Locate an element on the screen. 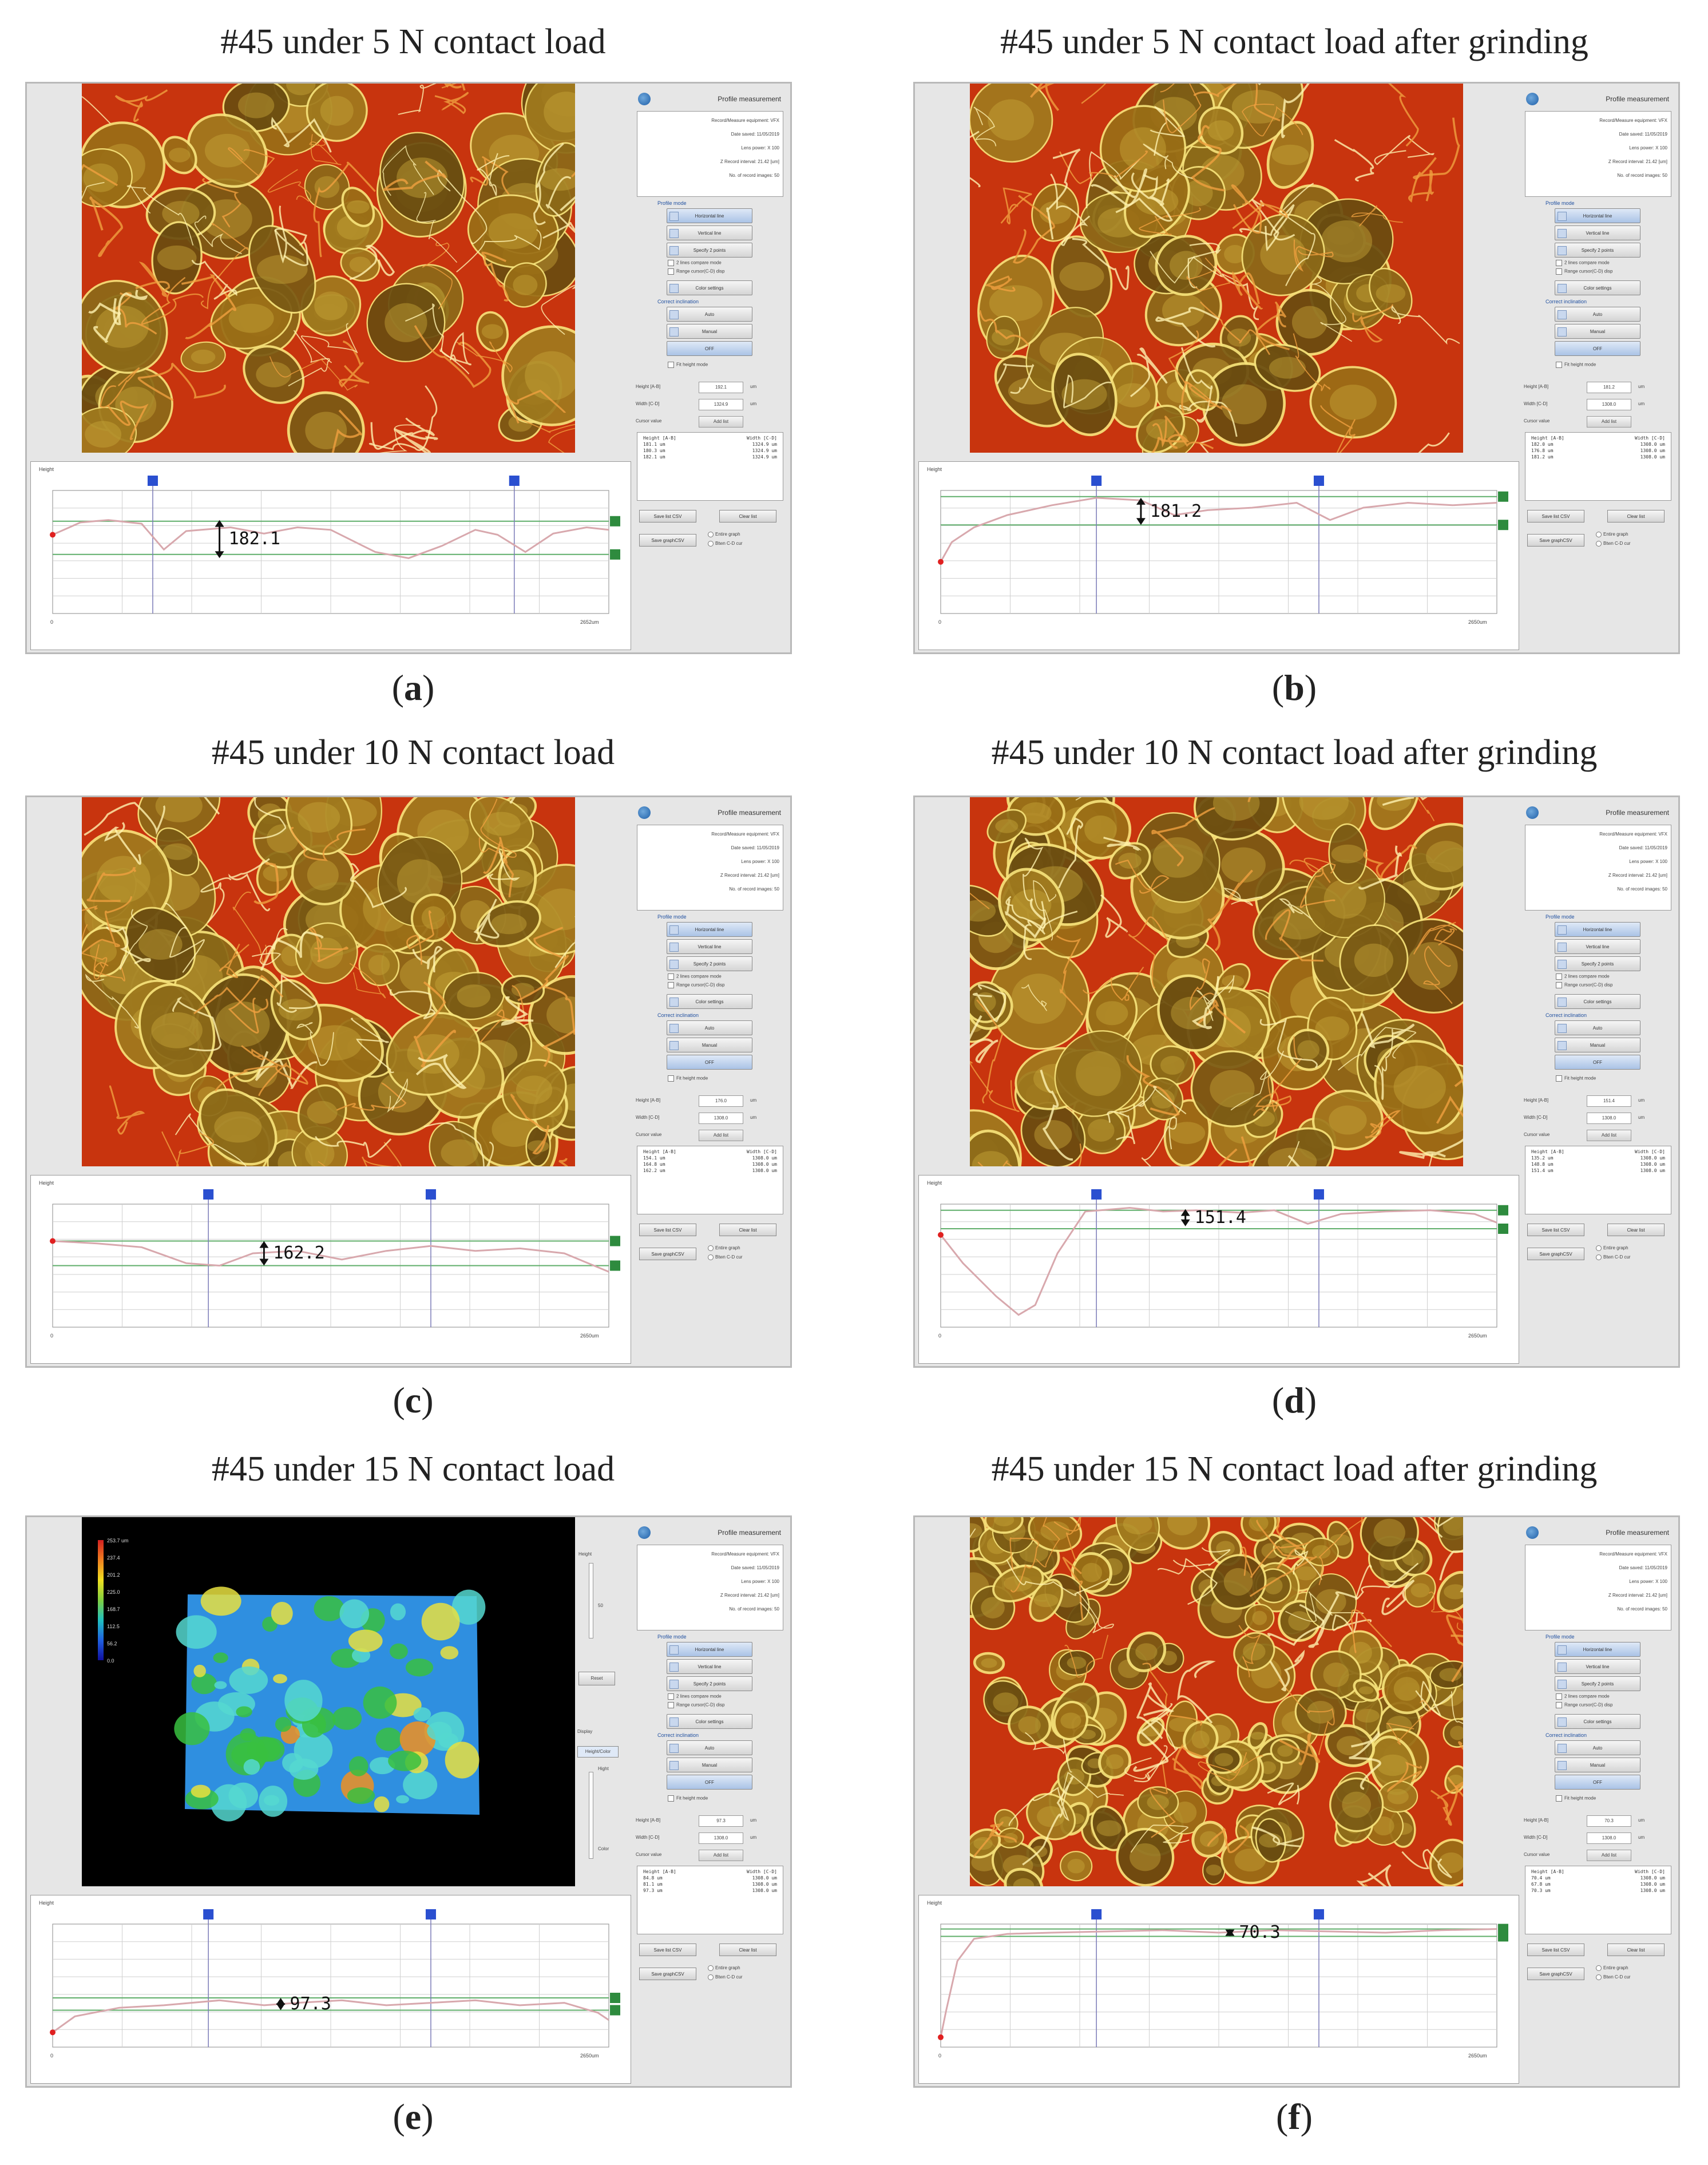 This screenshot has height=2165, width=1708. list-item: 181.2 um 1308.0 um is located at coordinates (1598, 457).